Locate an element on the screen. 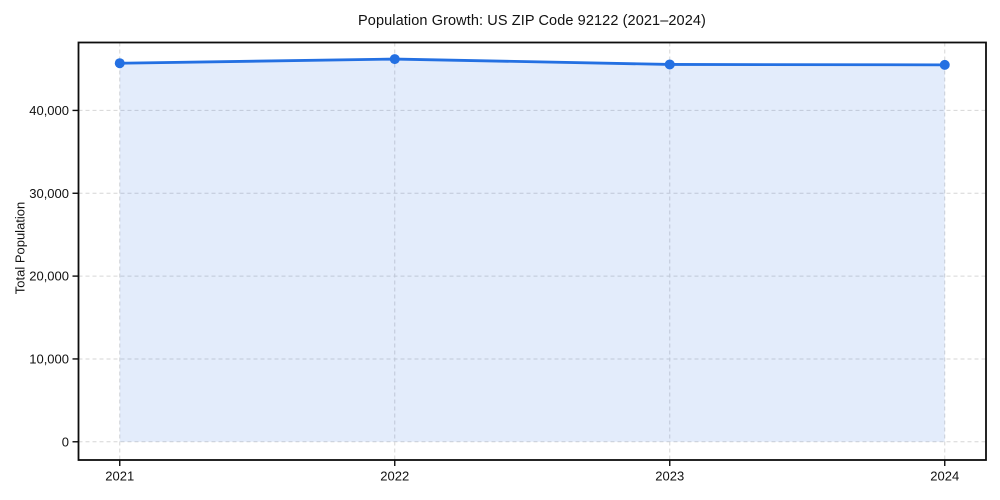  x-tick-label: 2022 is located at coordinates (394, 476).